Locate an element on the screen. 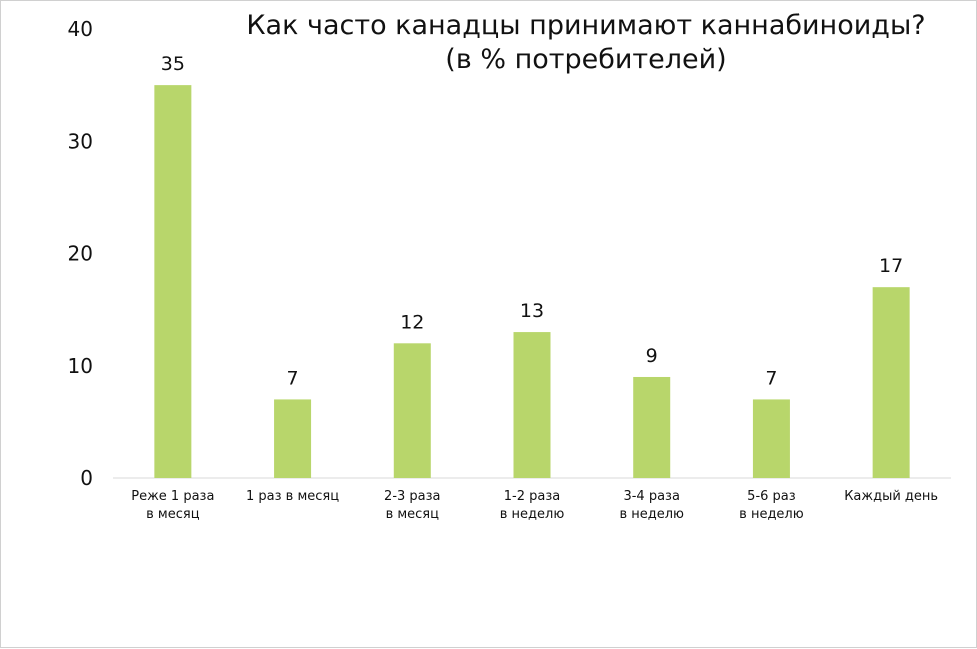 This screenshot has width=977, height=649. x-tick-label: 1 раз в месяц is located at coordinates (292, 496).